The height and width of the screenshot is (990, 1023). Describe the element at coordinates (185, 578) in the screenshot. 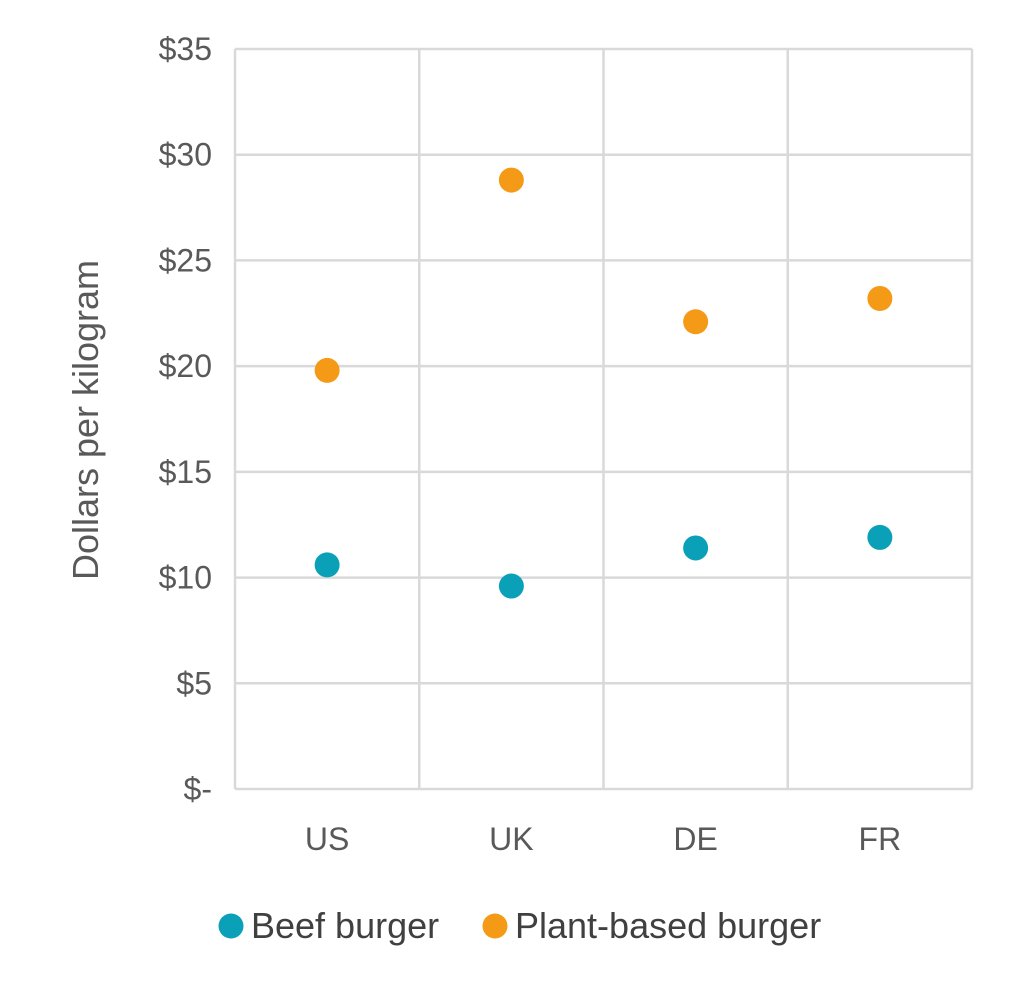

I see `y-tick-label: $10` at that location.